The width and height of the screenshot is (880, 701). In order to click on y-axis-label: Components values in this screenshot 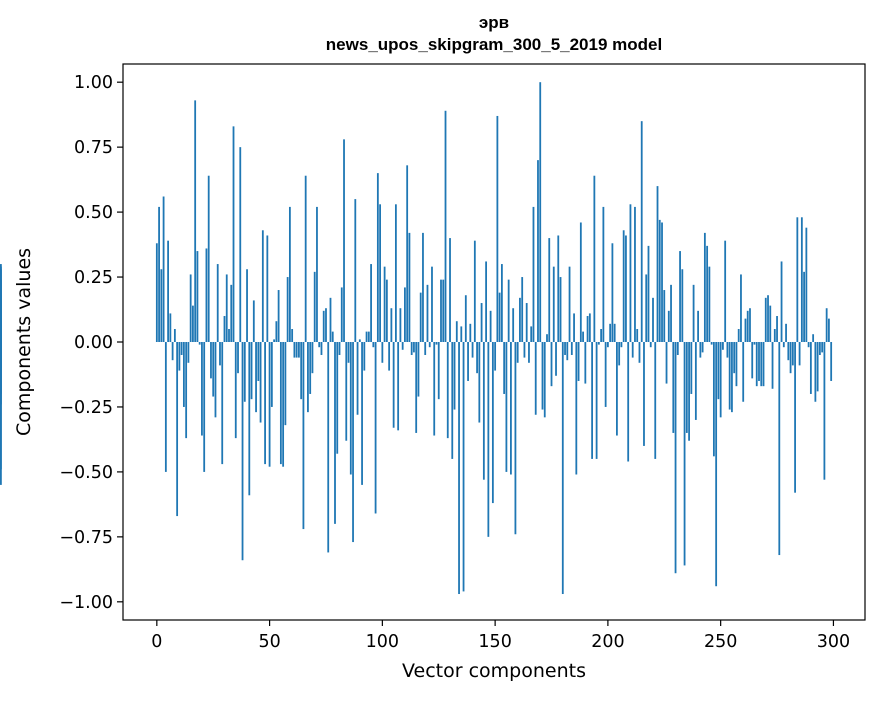, I will do `click(24, 342)`.